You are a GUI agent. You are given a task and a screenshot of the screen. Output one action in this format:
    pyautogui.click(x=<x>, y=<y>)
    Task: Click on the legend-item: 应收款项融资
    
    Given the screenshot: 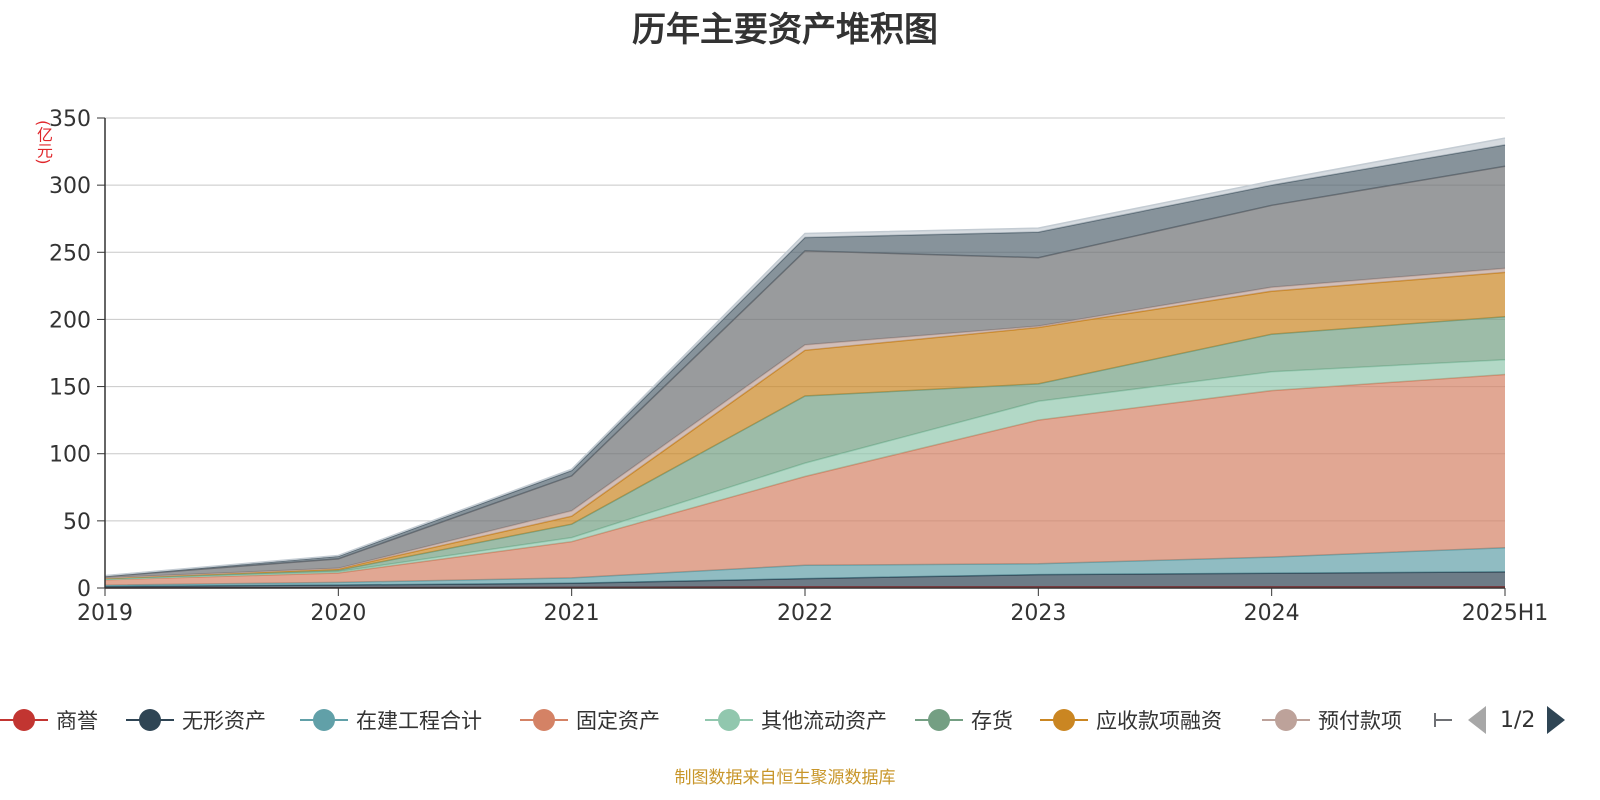 What is the action you would take?
    pyautogui.click(x=1131, y=720)
    